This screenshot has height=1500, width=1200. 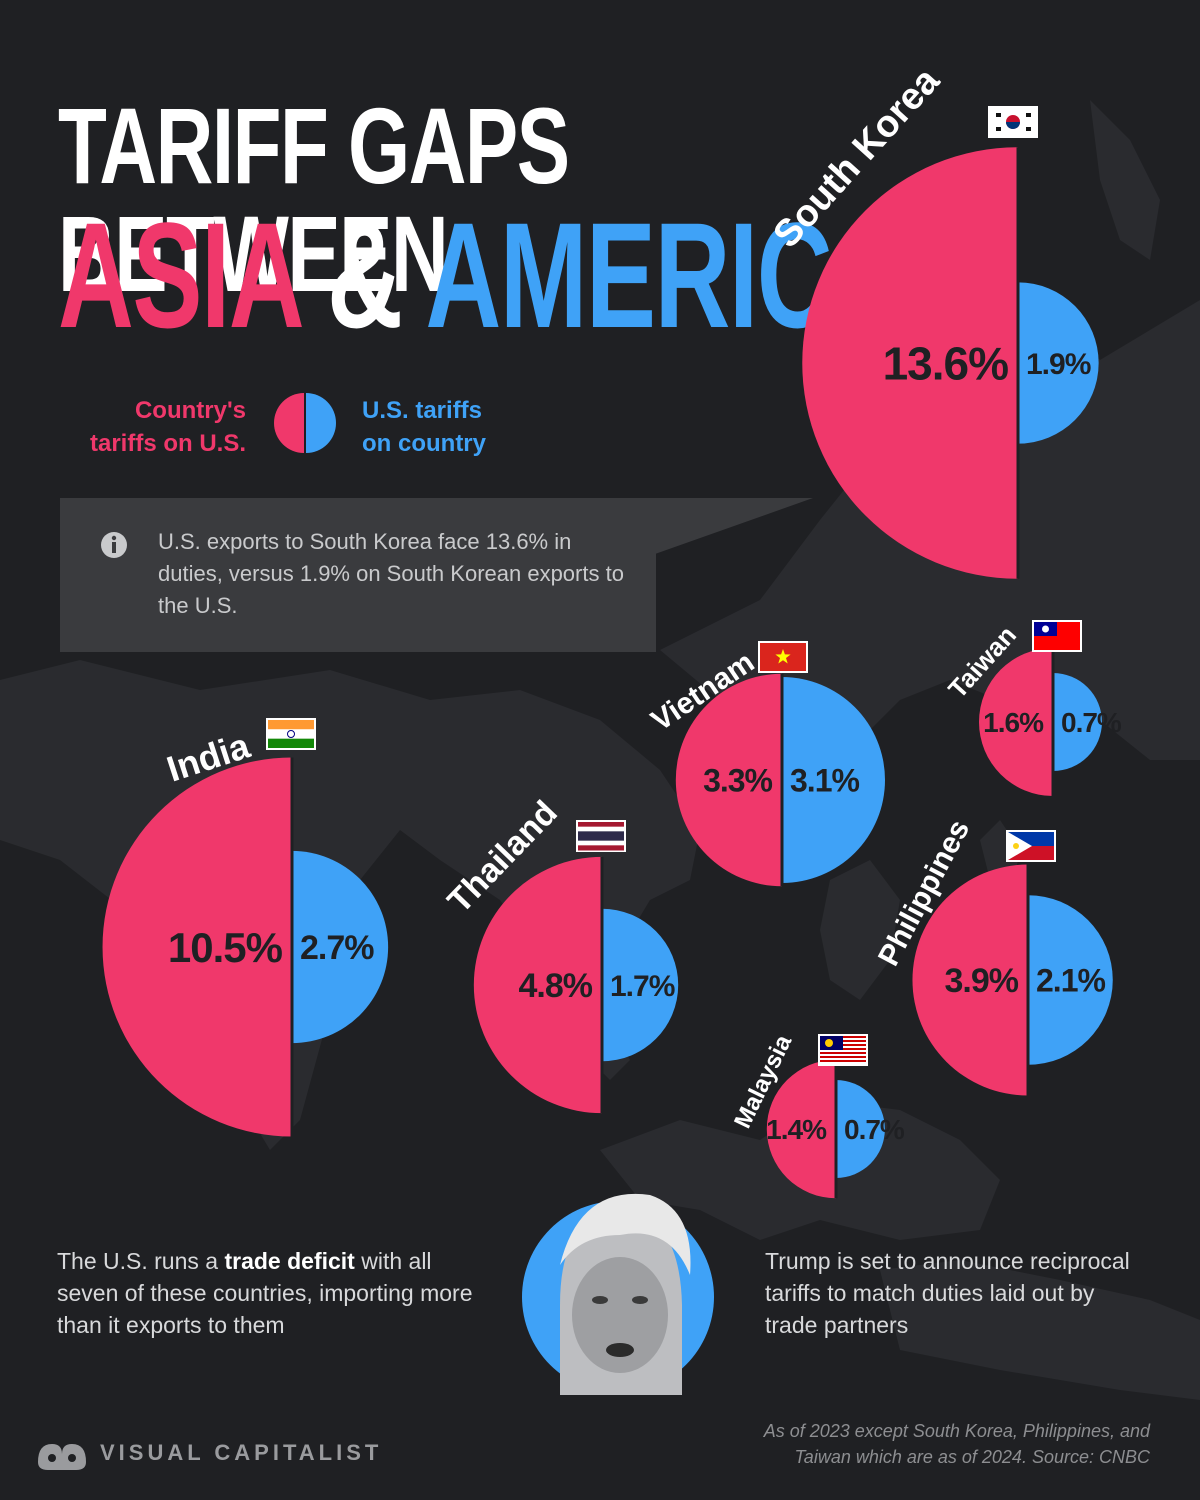 I want to click on thailand-us-tariff-half, so click(x=640, y=985).